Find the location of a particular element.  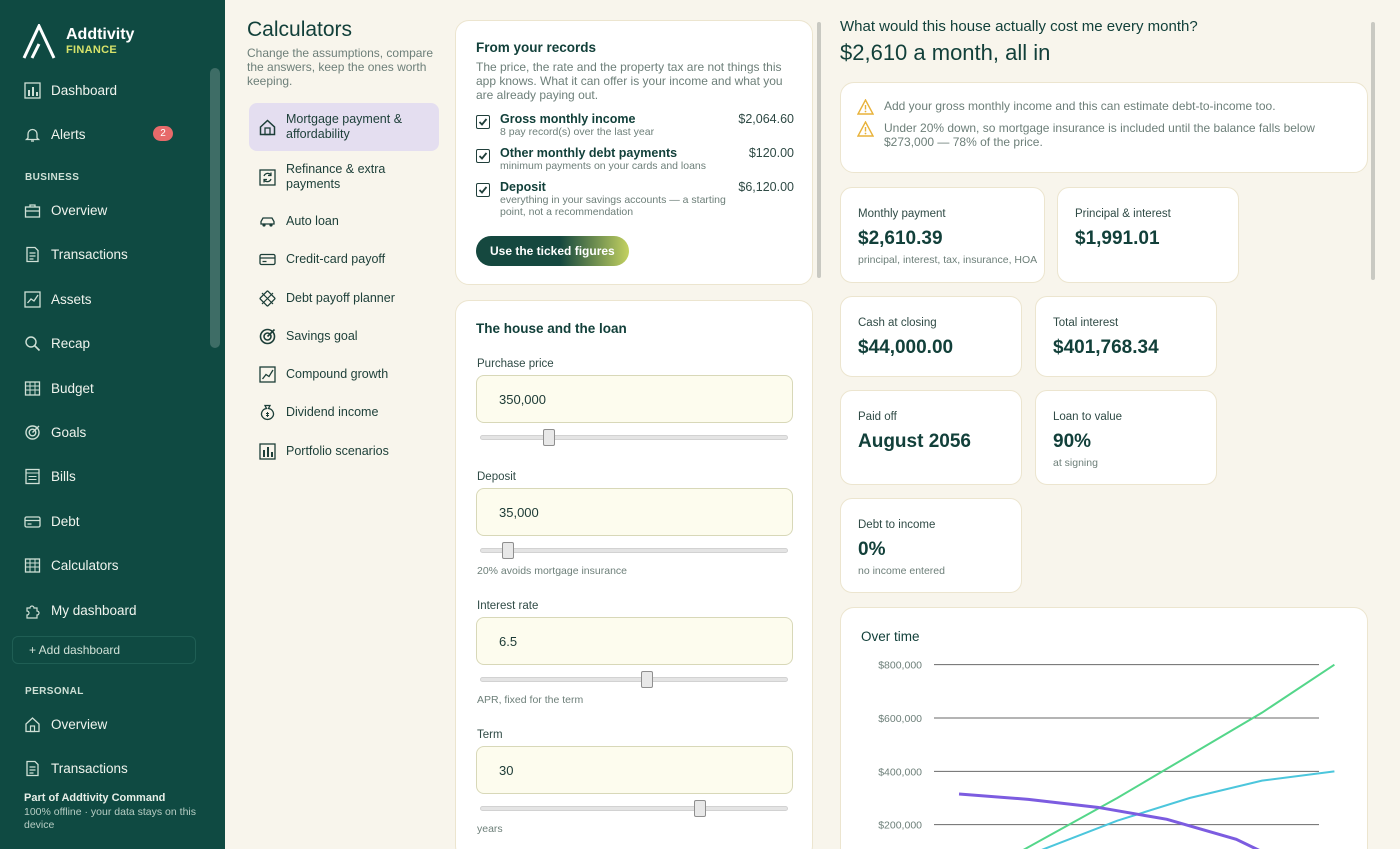

calc-auto-loan: Auto loan is located at coordinates (344, 221).